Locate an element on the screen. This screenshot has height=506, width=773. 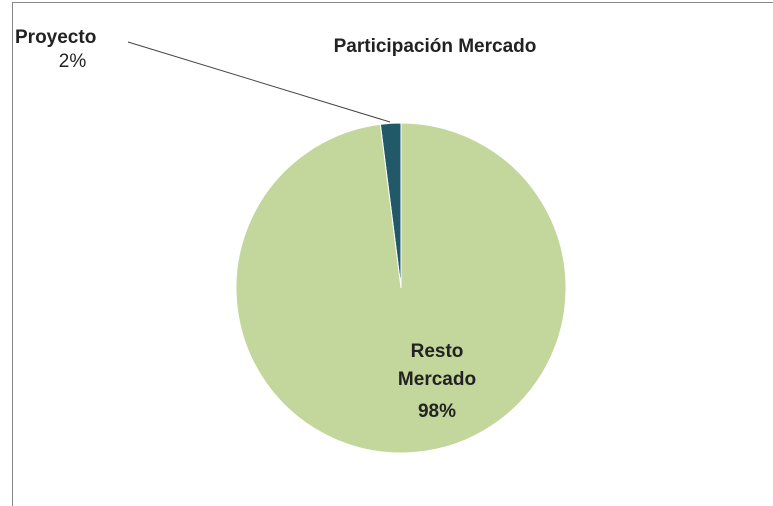
slice-category-label: Proyecto is located at coordinates (56, 37).